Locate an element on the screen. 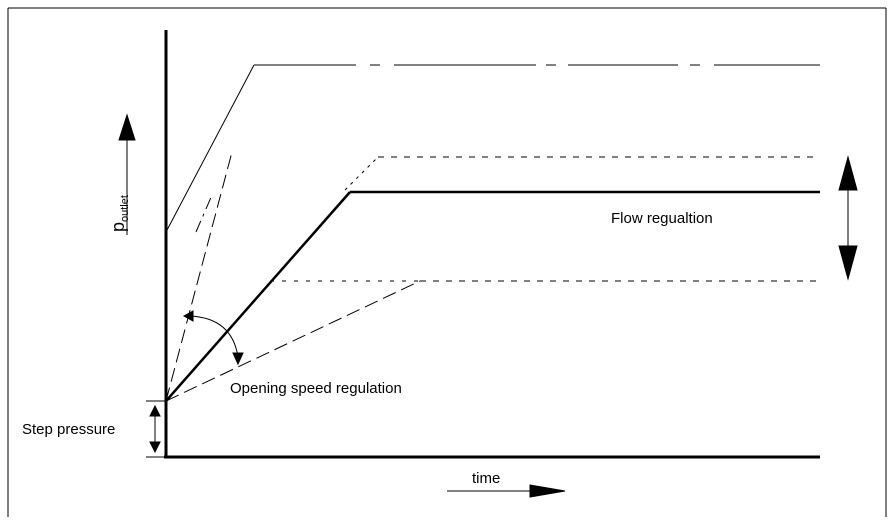  y-axis-label: poutlet is located at coordinates (119, 213).